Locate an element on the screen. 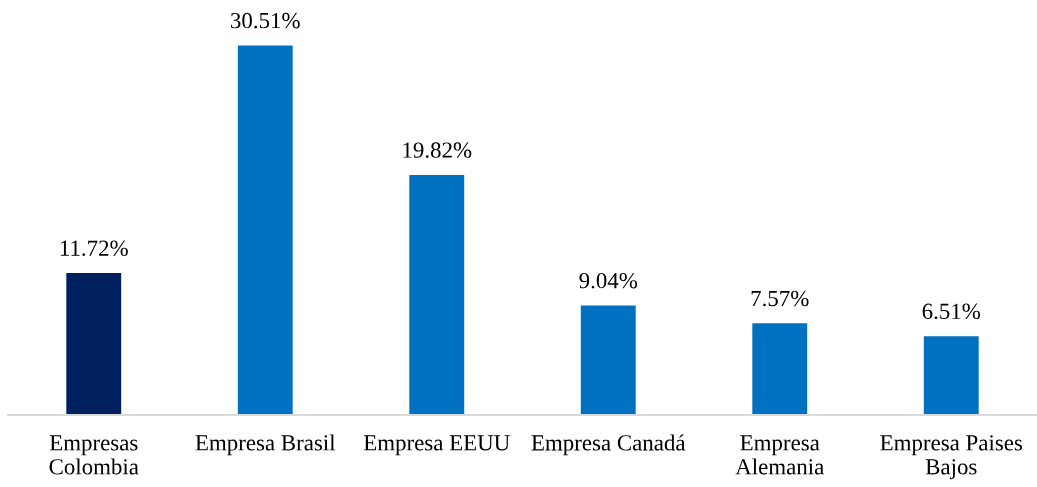 The width and height of the screenshot is (1037, 487). x-tick-label: Empresa EEUU is located at coordinates (436, 445).